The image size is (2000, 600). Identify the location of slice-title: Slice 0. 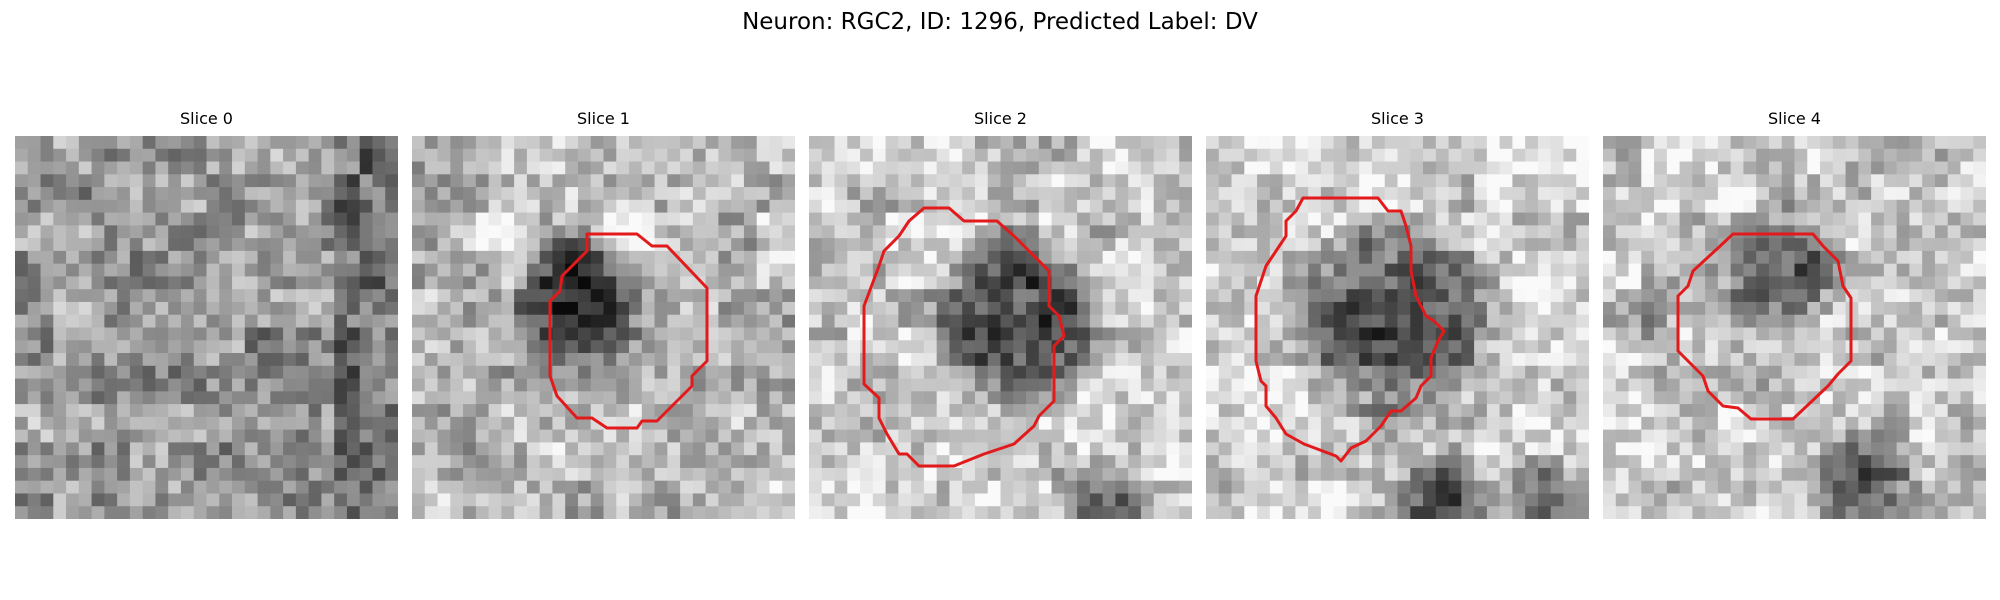
(206, 118).